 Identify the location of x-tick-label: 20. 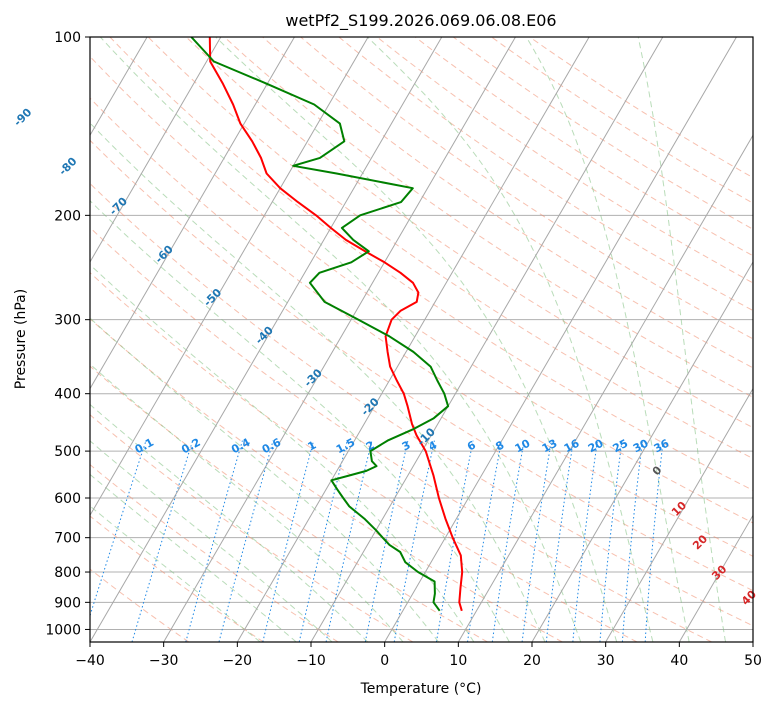
(532, 661).